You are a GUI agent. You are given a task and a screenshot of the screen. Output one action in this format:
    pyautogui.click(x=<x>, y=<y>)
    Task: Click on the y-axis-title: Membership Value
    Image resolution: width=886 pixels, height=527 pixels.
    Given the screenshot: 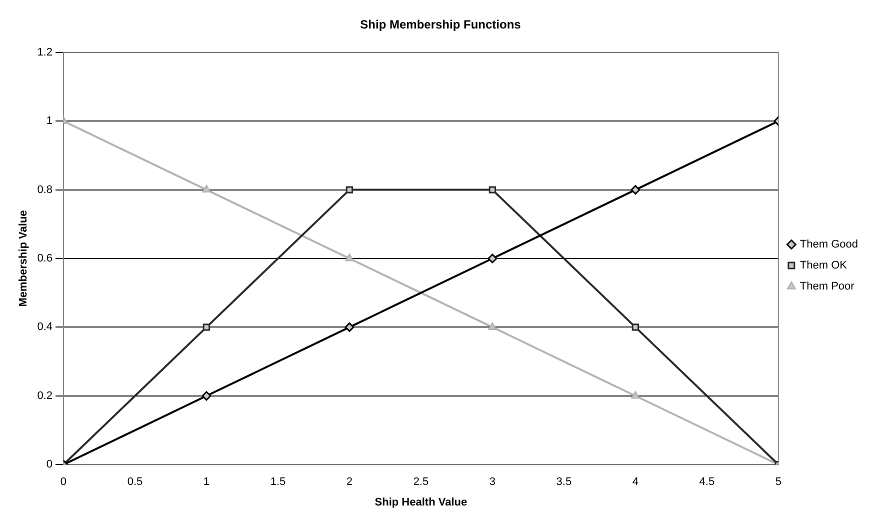 What is the action you would take?
    pyautogui.click(x=24, y=258)
    